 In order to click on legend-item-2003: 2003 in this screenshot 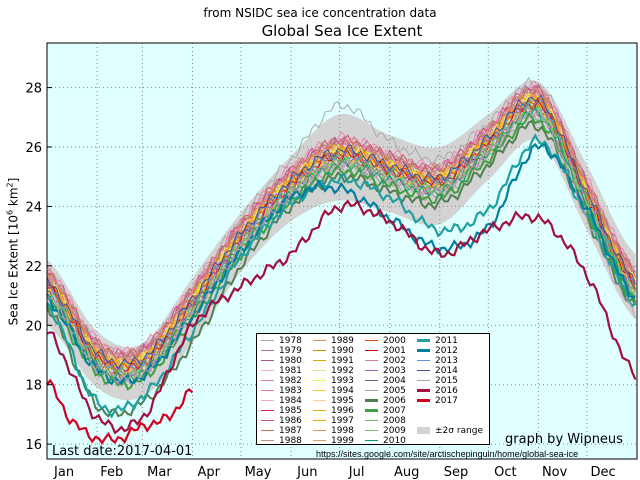, I will do `click(385, 371)`.